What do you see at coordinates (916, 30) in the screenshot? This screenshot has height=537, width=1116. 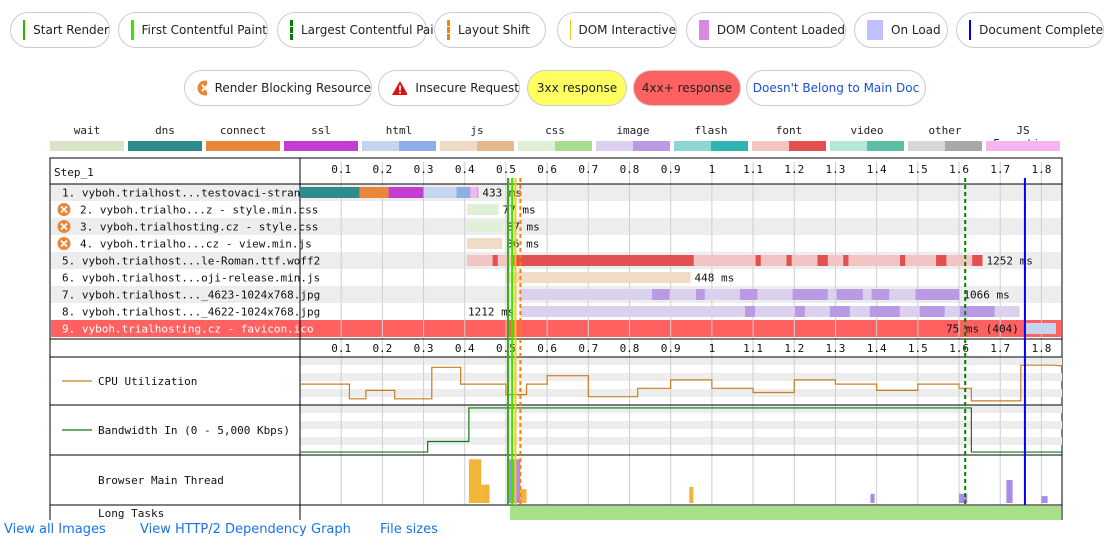 I see `legend-label: On Load` at bounding box center [916, 30].